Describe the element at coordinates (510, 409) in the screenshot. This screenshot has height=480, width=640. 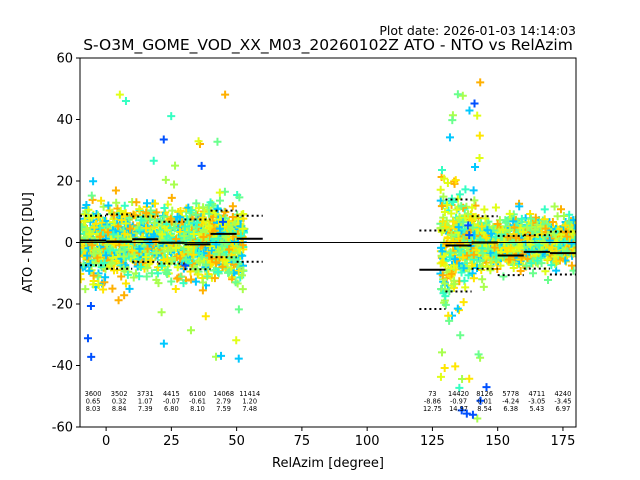
I see `bin-std-label: 6.38` at that location.